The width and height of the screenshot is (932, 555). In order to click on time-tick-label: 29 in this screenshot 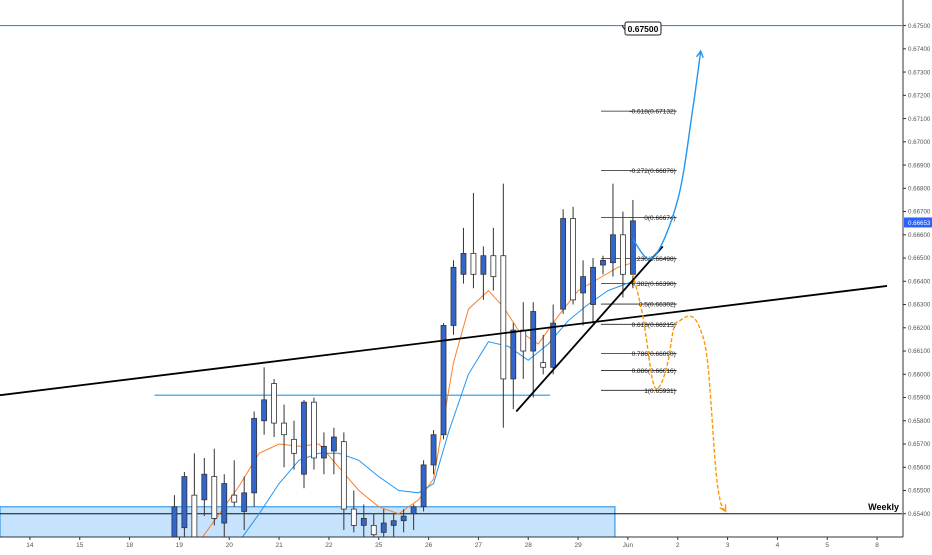, I will do `click(578, 545)`.